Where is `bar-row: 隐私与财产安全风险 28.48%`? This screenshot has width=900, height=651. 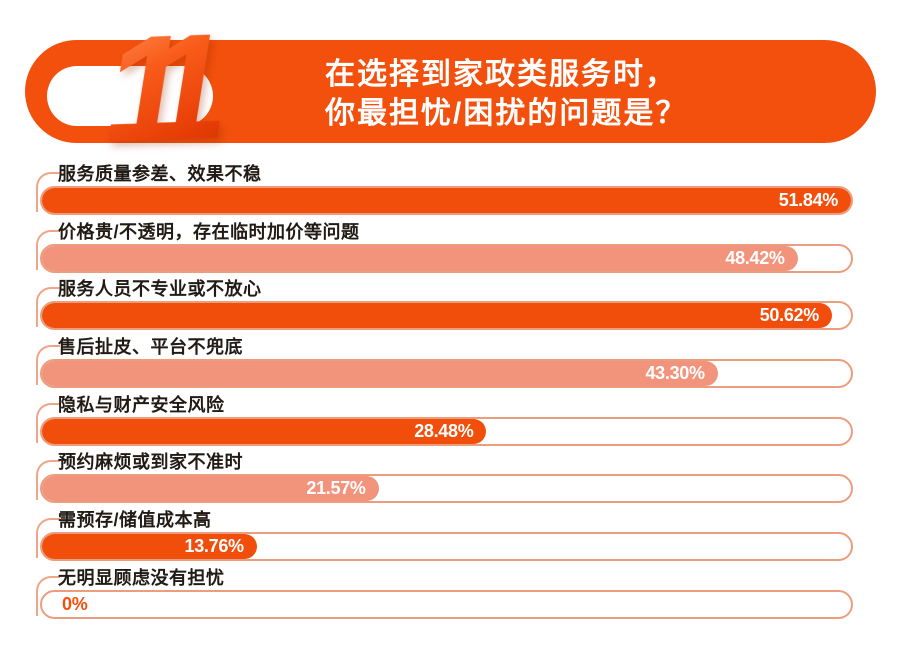 bar-row: 隐私与财产安全风险 28.48% is located at coordinates (444, 423).